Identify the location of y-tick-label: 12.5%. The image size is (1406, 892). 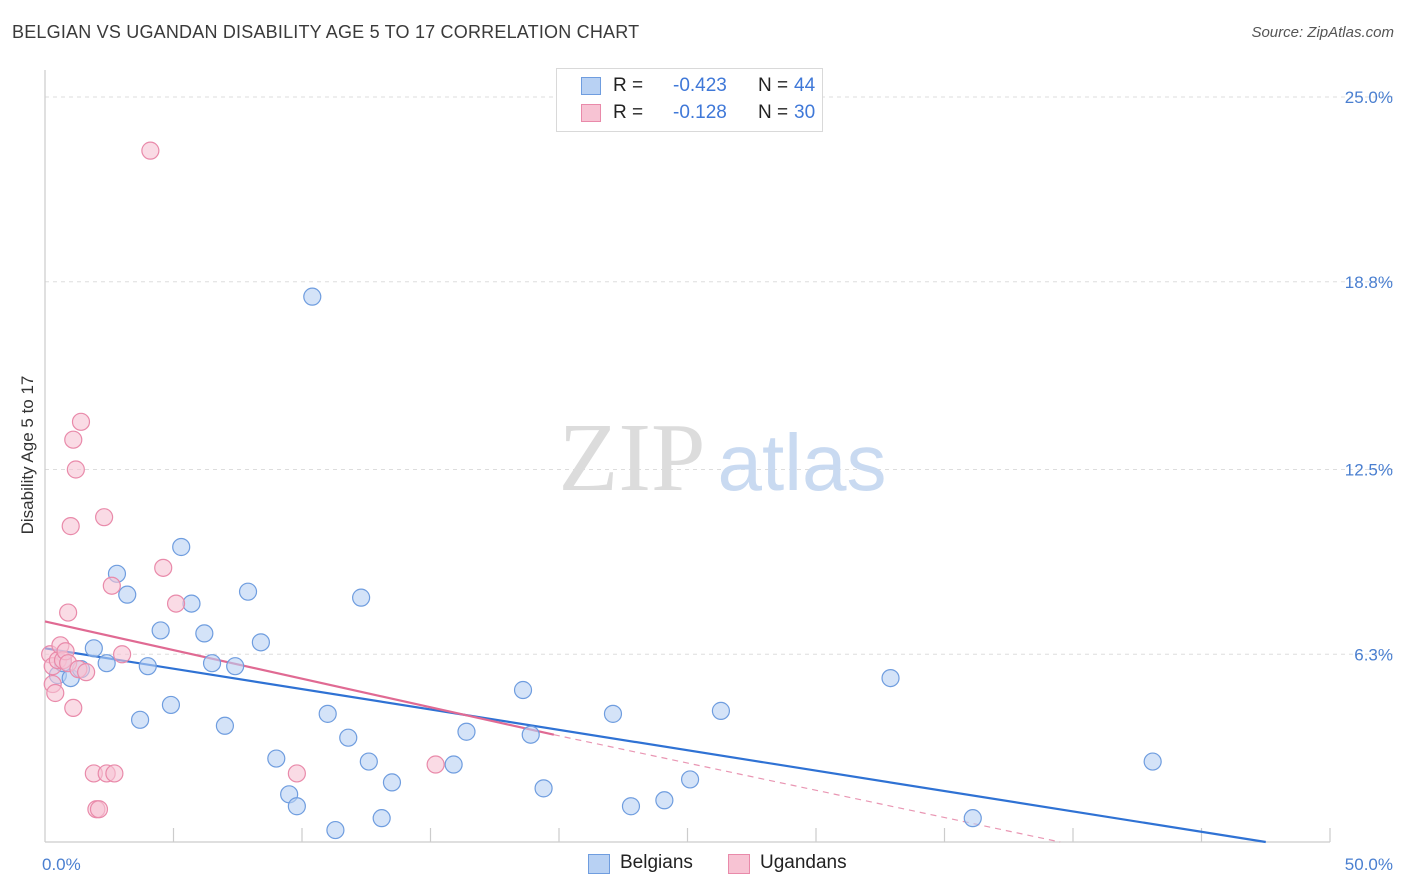
(1369, 470).